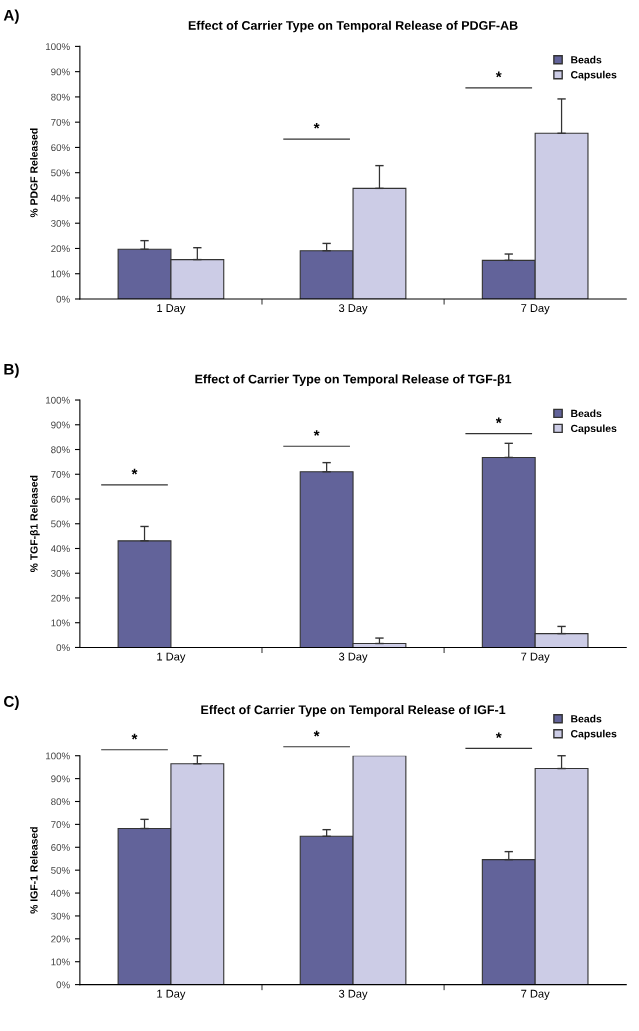  I want to click on chart-title: Effect of Carrier Type on Temporal Release of IGF-1, so click(353, 711).